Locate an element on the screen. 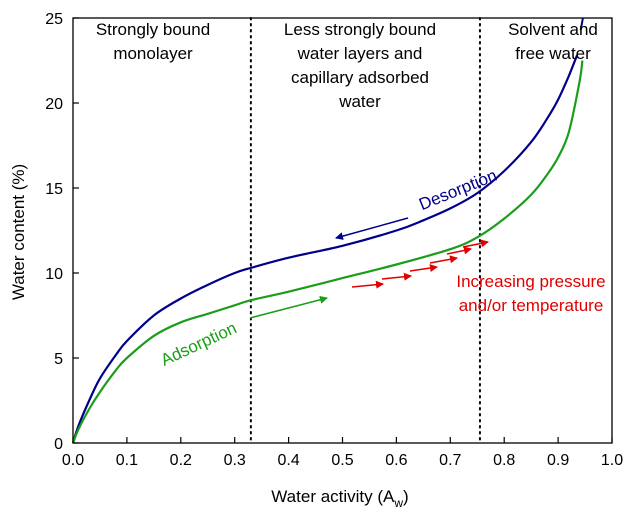 This screenshot has height=509, width=628. x-tick-label: 0.6 is located at coordinates (396, 460).